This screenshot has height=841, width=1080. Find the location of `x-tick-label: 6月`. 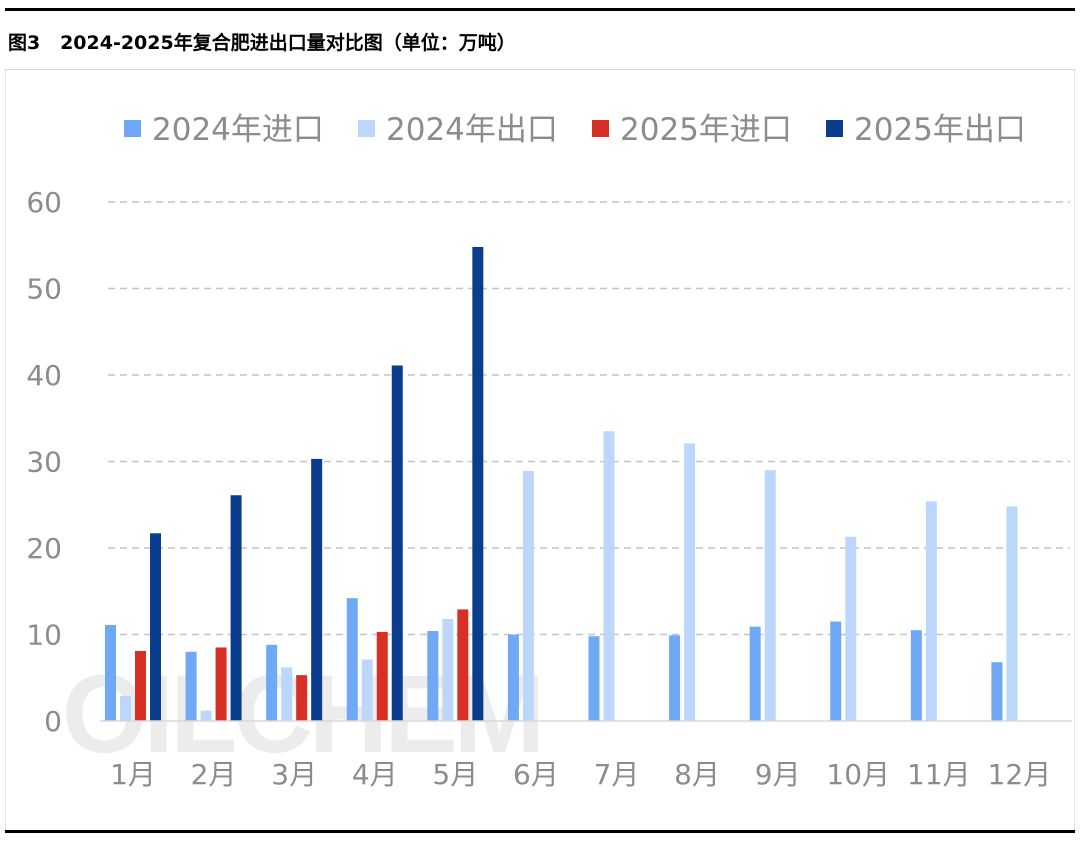

x-tick-label: 6月 is located at coordinates (536, 774).